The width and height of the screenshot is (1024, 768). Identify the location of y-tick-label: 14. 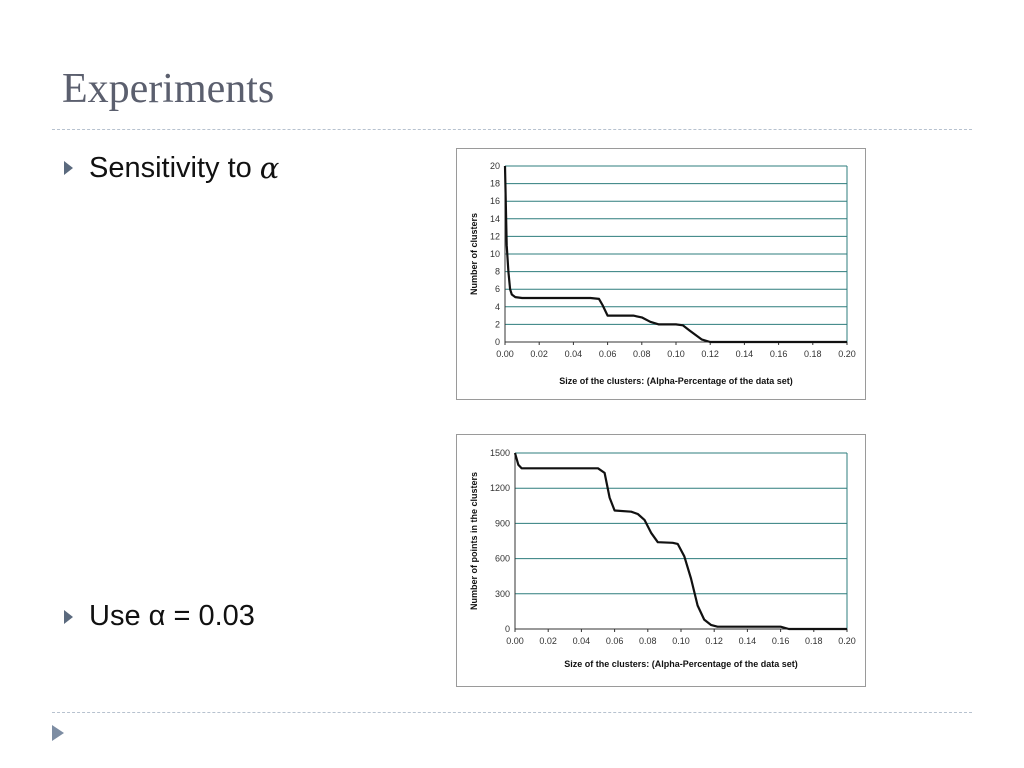
(495, 219).